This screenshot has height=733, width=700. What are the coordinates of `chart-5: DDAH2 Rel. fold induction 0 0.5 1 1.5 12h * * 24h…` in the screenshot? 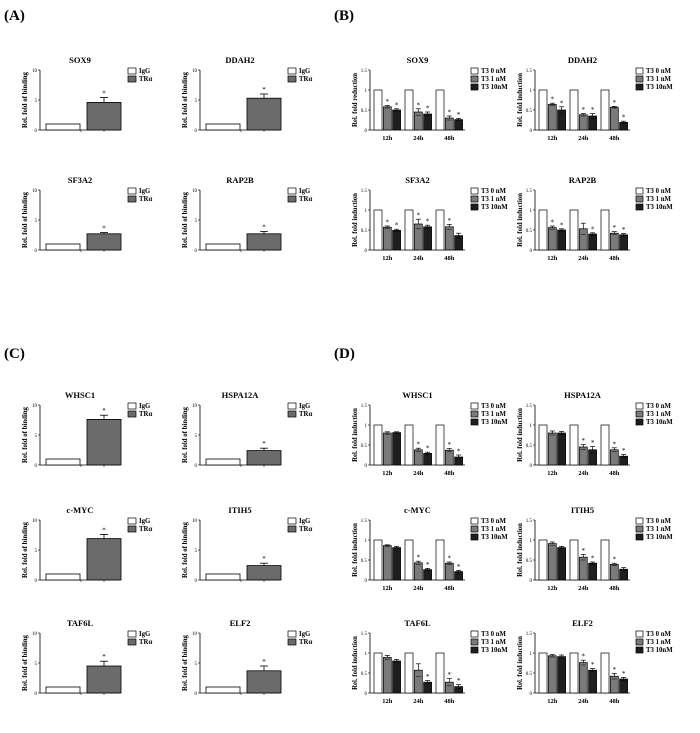 It's located at (595, 98).